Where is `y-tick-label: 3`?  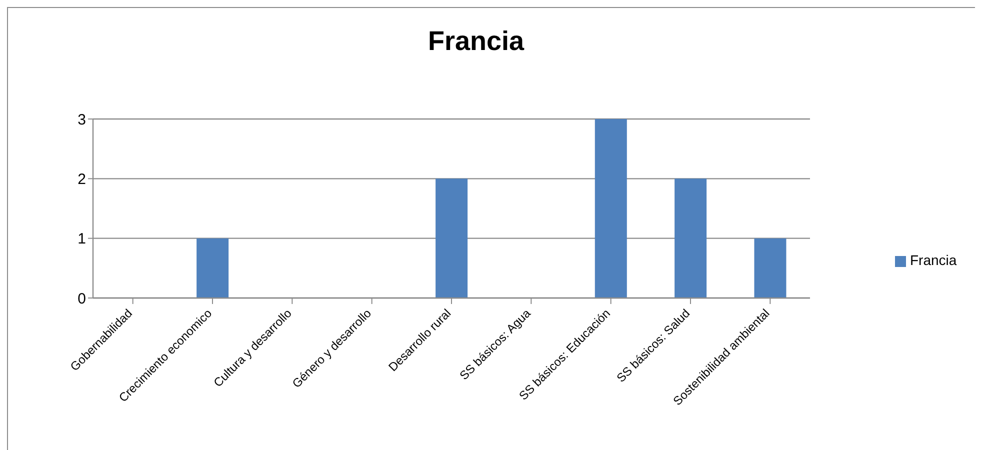 y-tick-label: 3 is located at coordinates (82, 119).